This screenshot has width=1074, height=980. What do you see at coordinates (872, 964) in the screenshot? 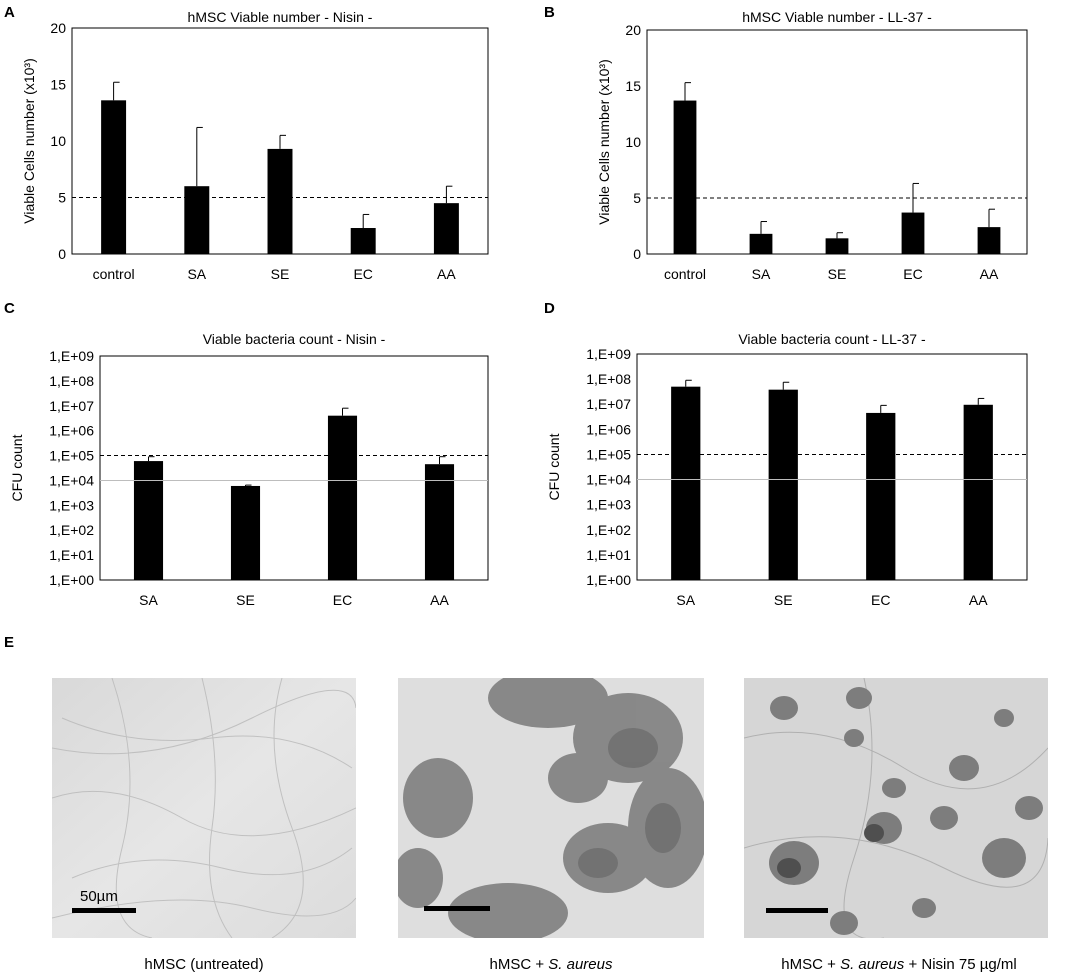
I see `caption-nisin-species: S. aureus` at bounding box center [872, 964].